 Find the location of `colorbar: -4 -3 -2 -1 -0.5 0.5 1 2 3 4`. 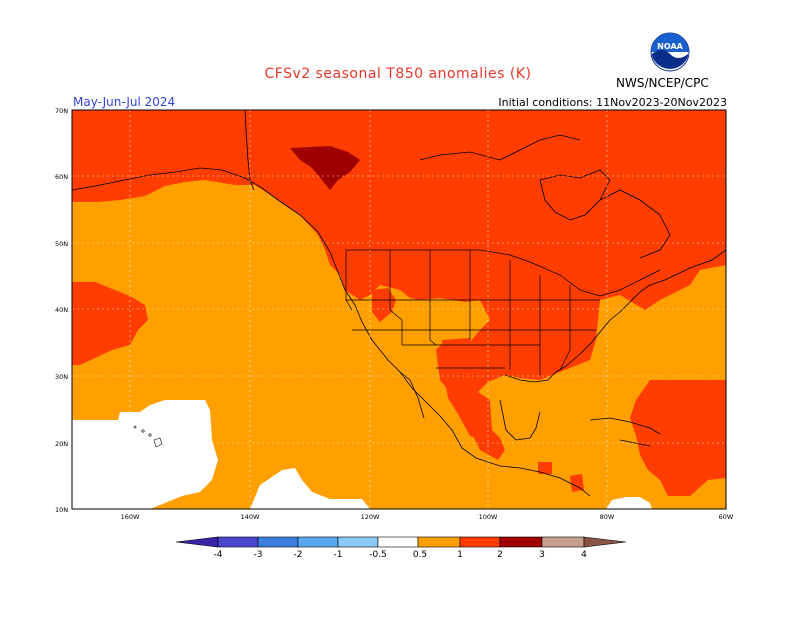

colorbar: -4 -3 -2 -1 -0.5 0.5 1 2 3 4 is located at coordinates (401, 548).